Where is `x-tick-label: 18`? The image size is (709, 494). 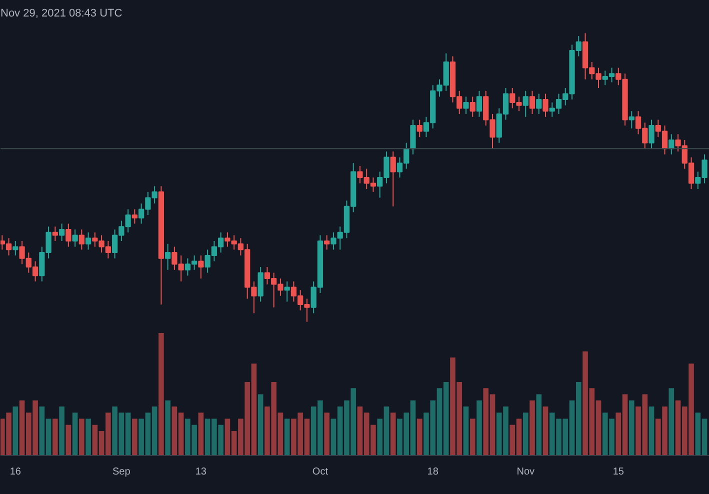 x-tick-label: 18 is located at coordinates (433, 472).